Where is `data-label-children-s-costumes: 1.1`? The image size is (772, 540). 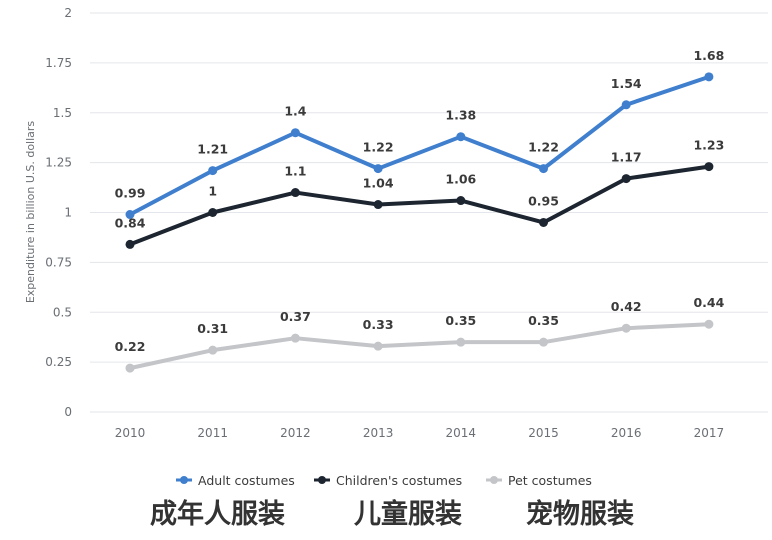
data-label-children-s-costumes: 1.1 is located at coordinates (295, 171).